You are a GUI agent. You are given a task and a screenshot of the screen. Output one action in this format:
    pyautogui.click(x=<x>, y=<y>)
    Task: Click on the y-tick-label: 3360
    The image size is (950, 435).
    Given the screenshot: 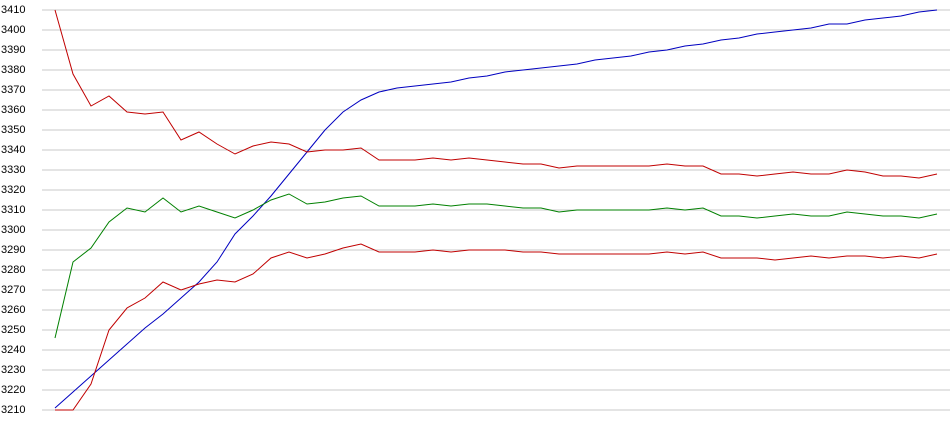 What is the action you would take?
    pyautogui.click(x=13, y=110)
    